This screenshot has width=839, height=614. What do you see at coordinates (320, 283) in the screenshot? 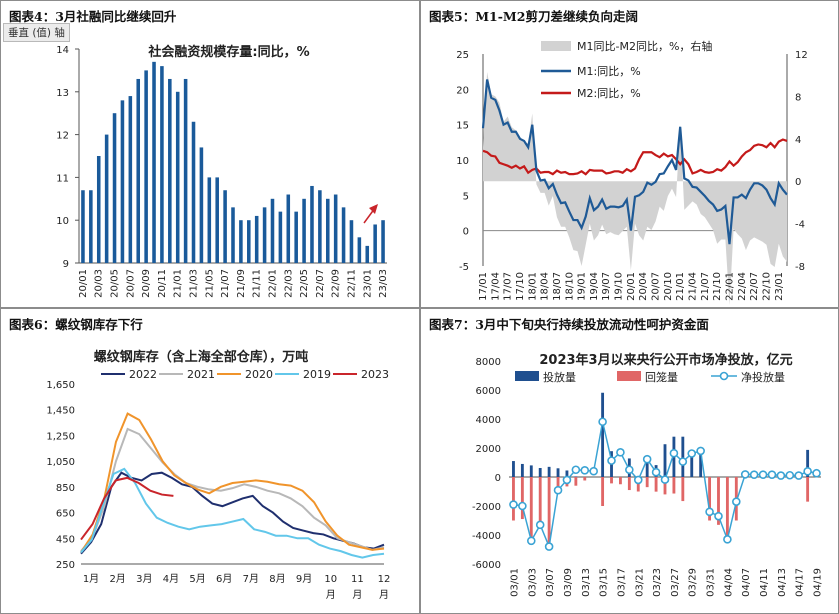
I see `x-tick-label: 22/07` at bounding box center [320, 283].